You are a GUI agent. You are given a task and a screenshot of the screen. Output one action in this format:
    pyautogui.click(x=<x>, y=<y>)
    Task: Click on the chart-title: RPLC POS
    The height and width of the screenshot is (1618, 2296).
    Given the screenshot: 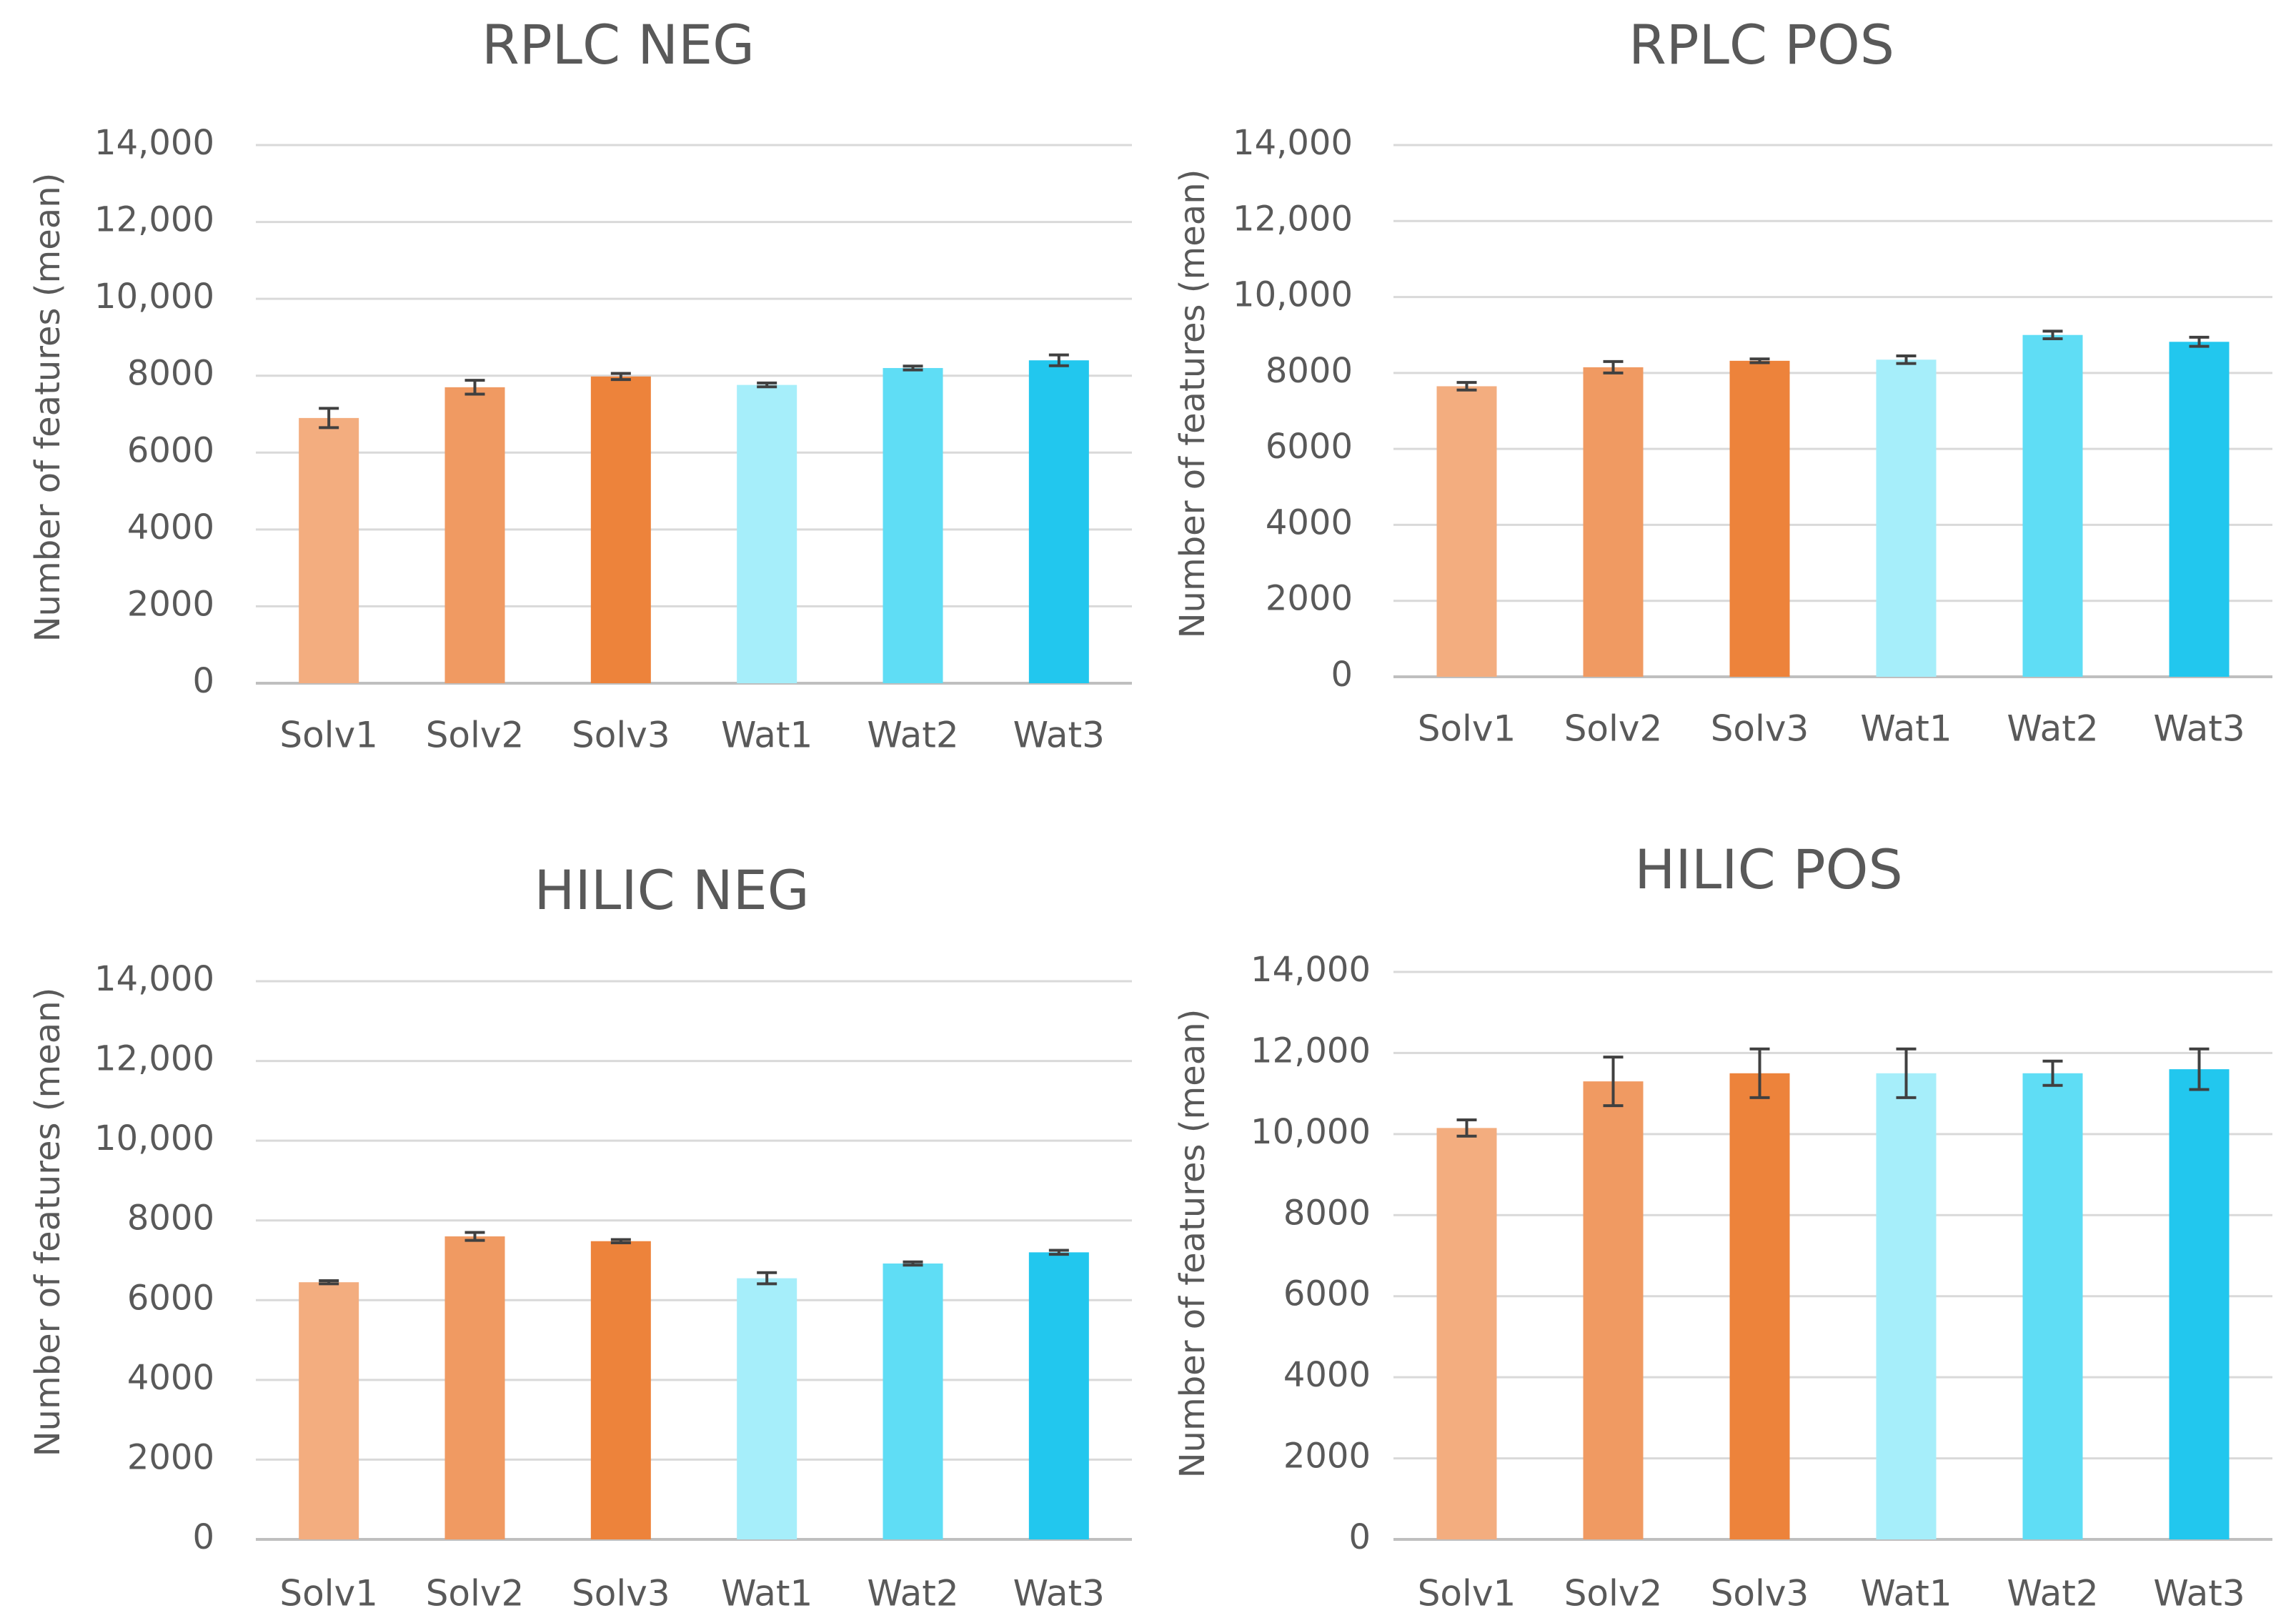 What is the action you would take?
    pyautogui.click(x=1762, y=44)
    